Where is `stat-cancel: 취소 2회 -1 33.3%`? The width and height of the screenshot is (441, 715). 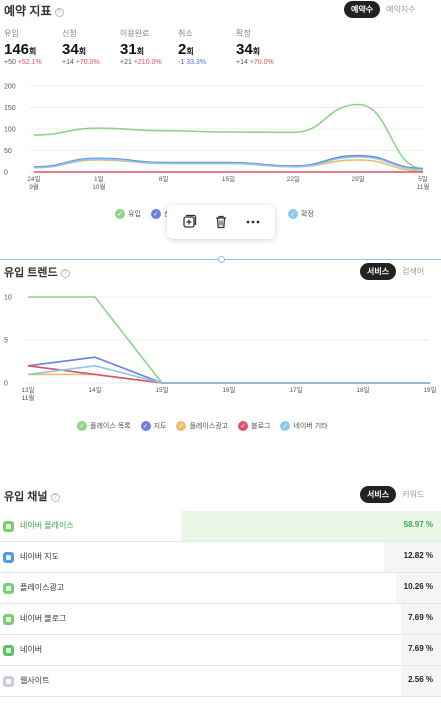
stat-cancel: 취소 2회 -1 33.3% is located at coordinates (207, 47).